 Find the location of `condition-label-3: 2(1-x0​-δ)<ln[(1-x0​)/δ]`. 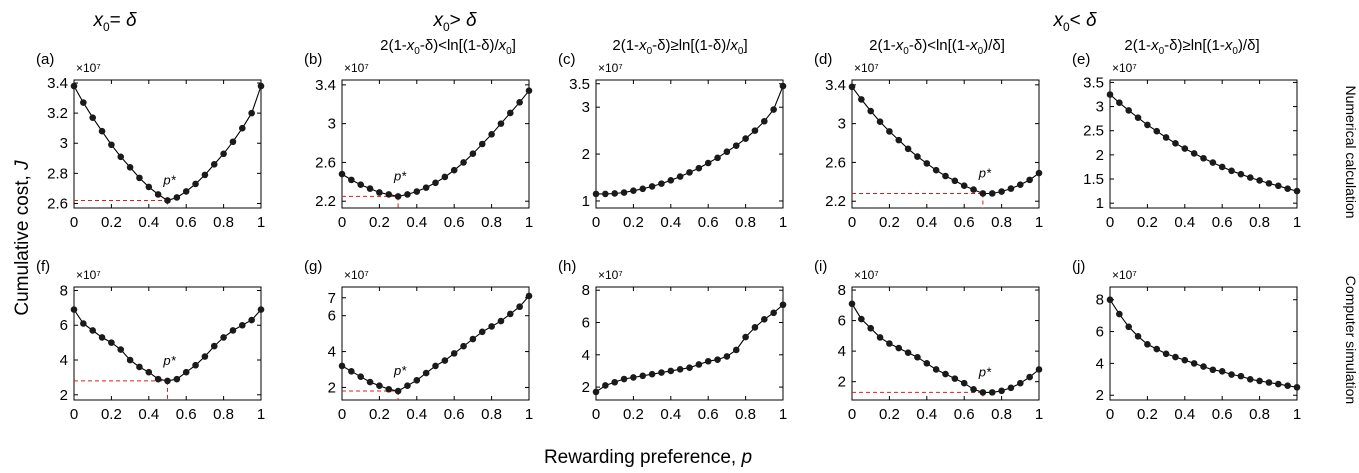

condition-label-3: 2(1-x0​-δ)<ln[(1-x0​)/δ] is located at coordinates (937, 47).